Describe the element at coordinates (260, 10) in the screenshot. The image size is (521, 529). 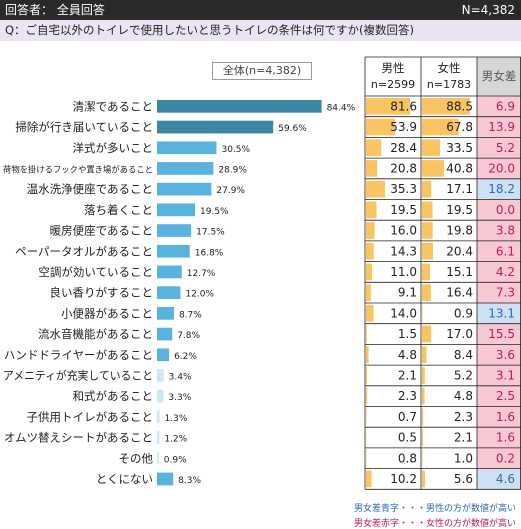
I see `header-bar: 回答者： 全員回答 N=4,382` at that location.